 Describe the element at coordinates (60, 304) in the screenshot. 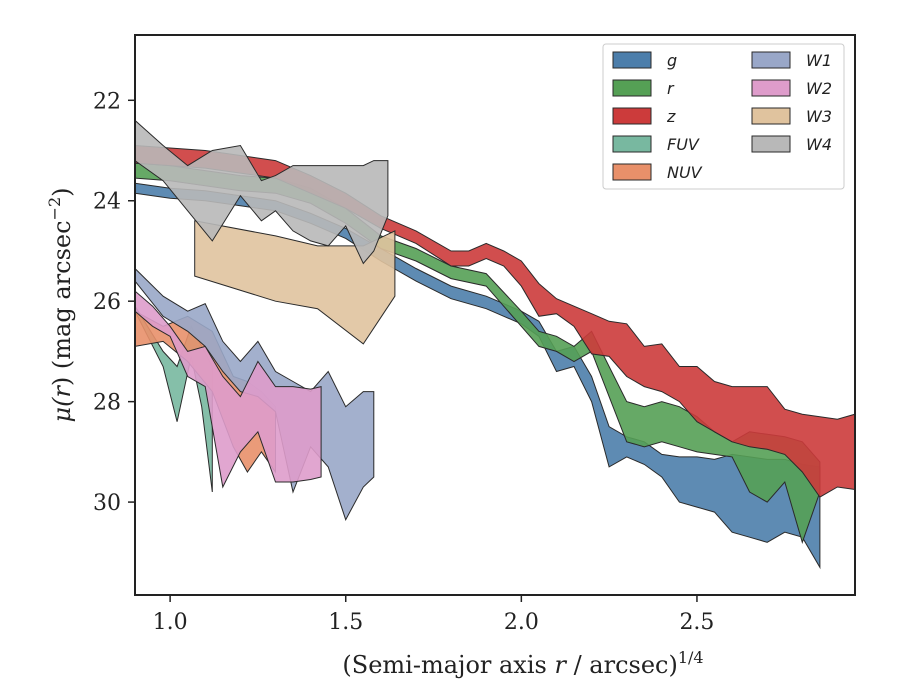

I see `y-axis-label: μ(r) (mag arcsec−2)` at that location.